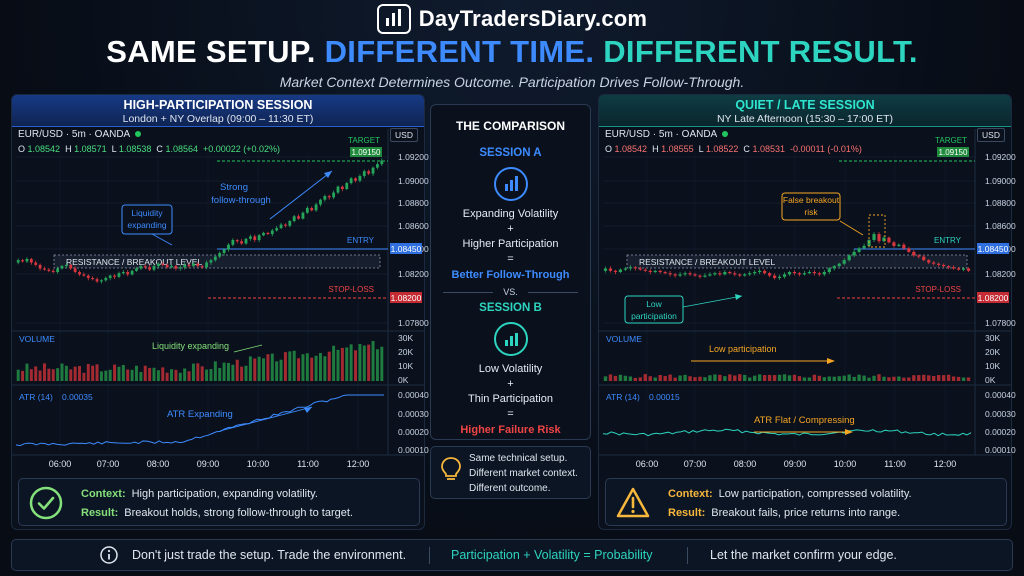 This screenshot has height=576, width=1024. I want to click on footer-divider, so click(687, 555).